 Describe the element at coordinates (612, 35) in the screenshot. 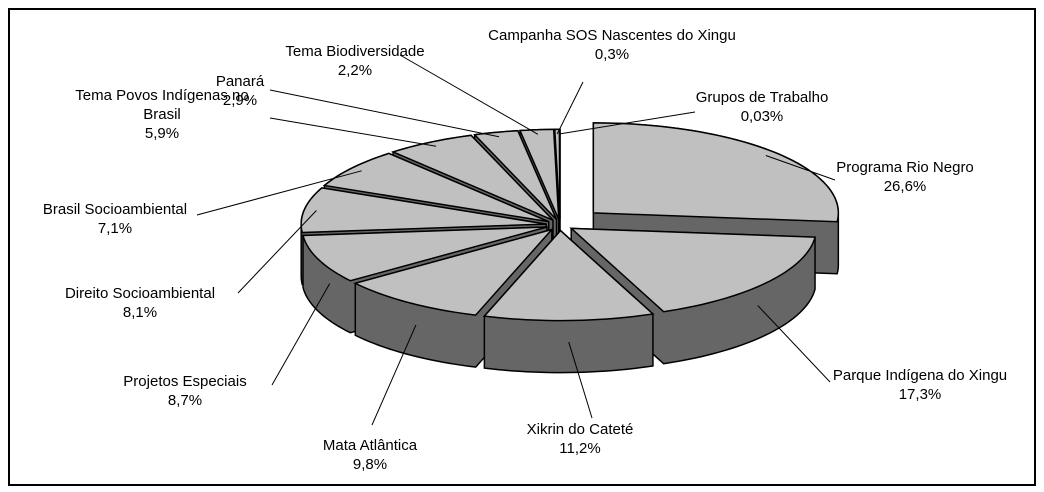

I see `slice-name: Campanha SOS Nascentes do Xingu` at that location.